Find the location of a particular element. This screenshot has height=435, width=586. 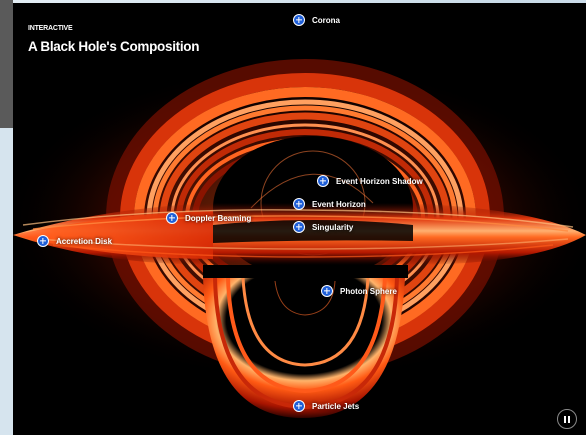

hotspot-label: Accretion Disk is located at coordinates (84, 241).